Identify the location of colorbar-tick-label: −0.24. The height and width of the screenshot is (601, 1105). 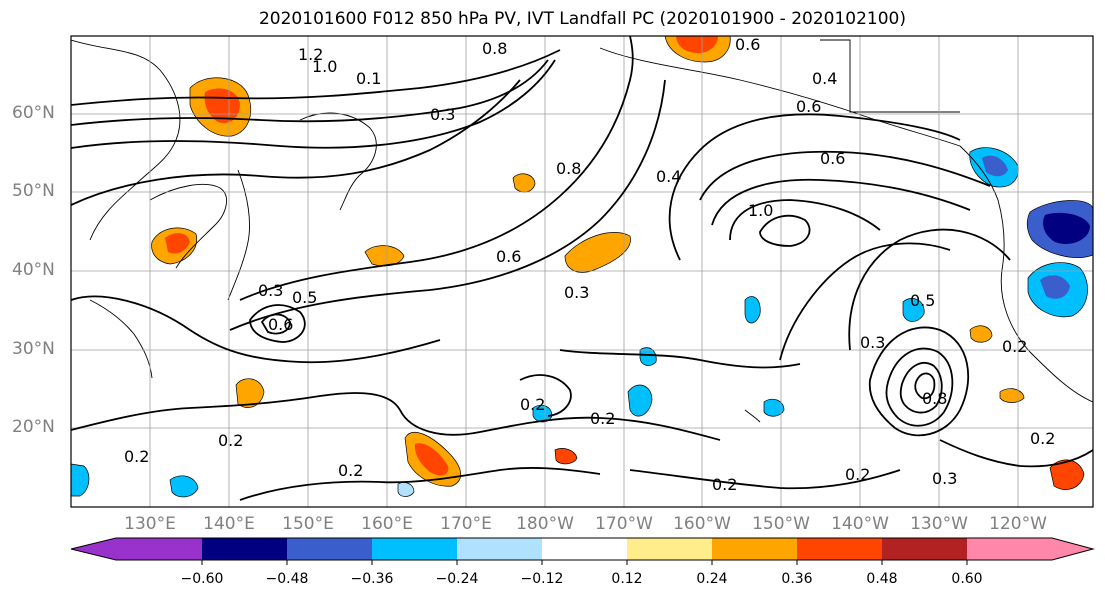
(457, 579).